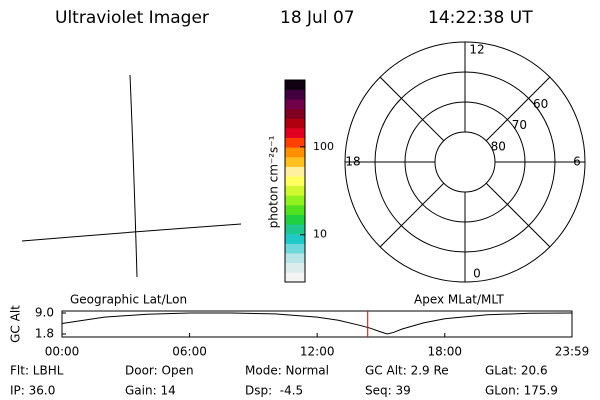 Image resolution: width=600 pixels, height=400 pixels. I want to click on latitude-line, so click(131, 232).